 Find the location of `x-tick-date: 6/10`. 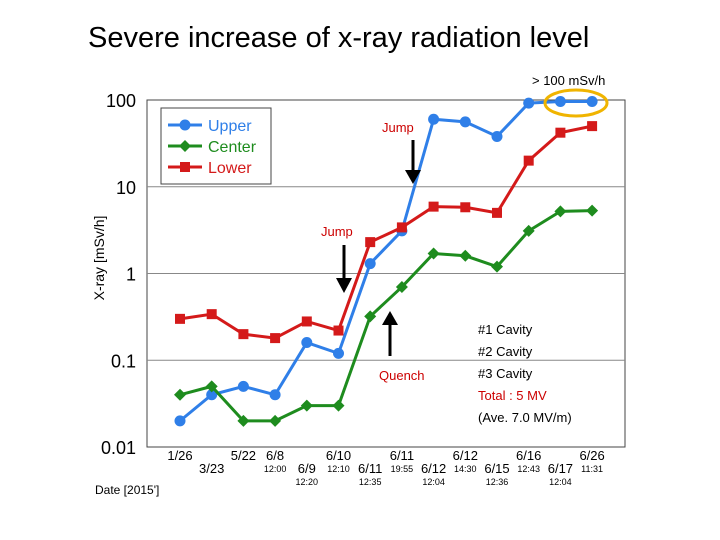

x-tick-date: 6/10 is located at coordinates (338, 455).